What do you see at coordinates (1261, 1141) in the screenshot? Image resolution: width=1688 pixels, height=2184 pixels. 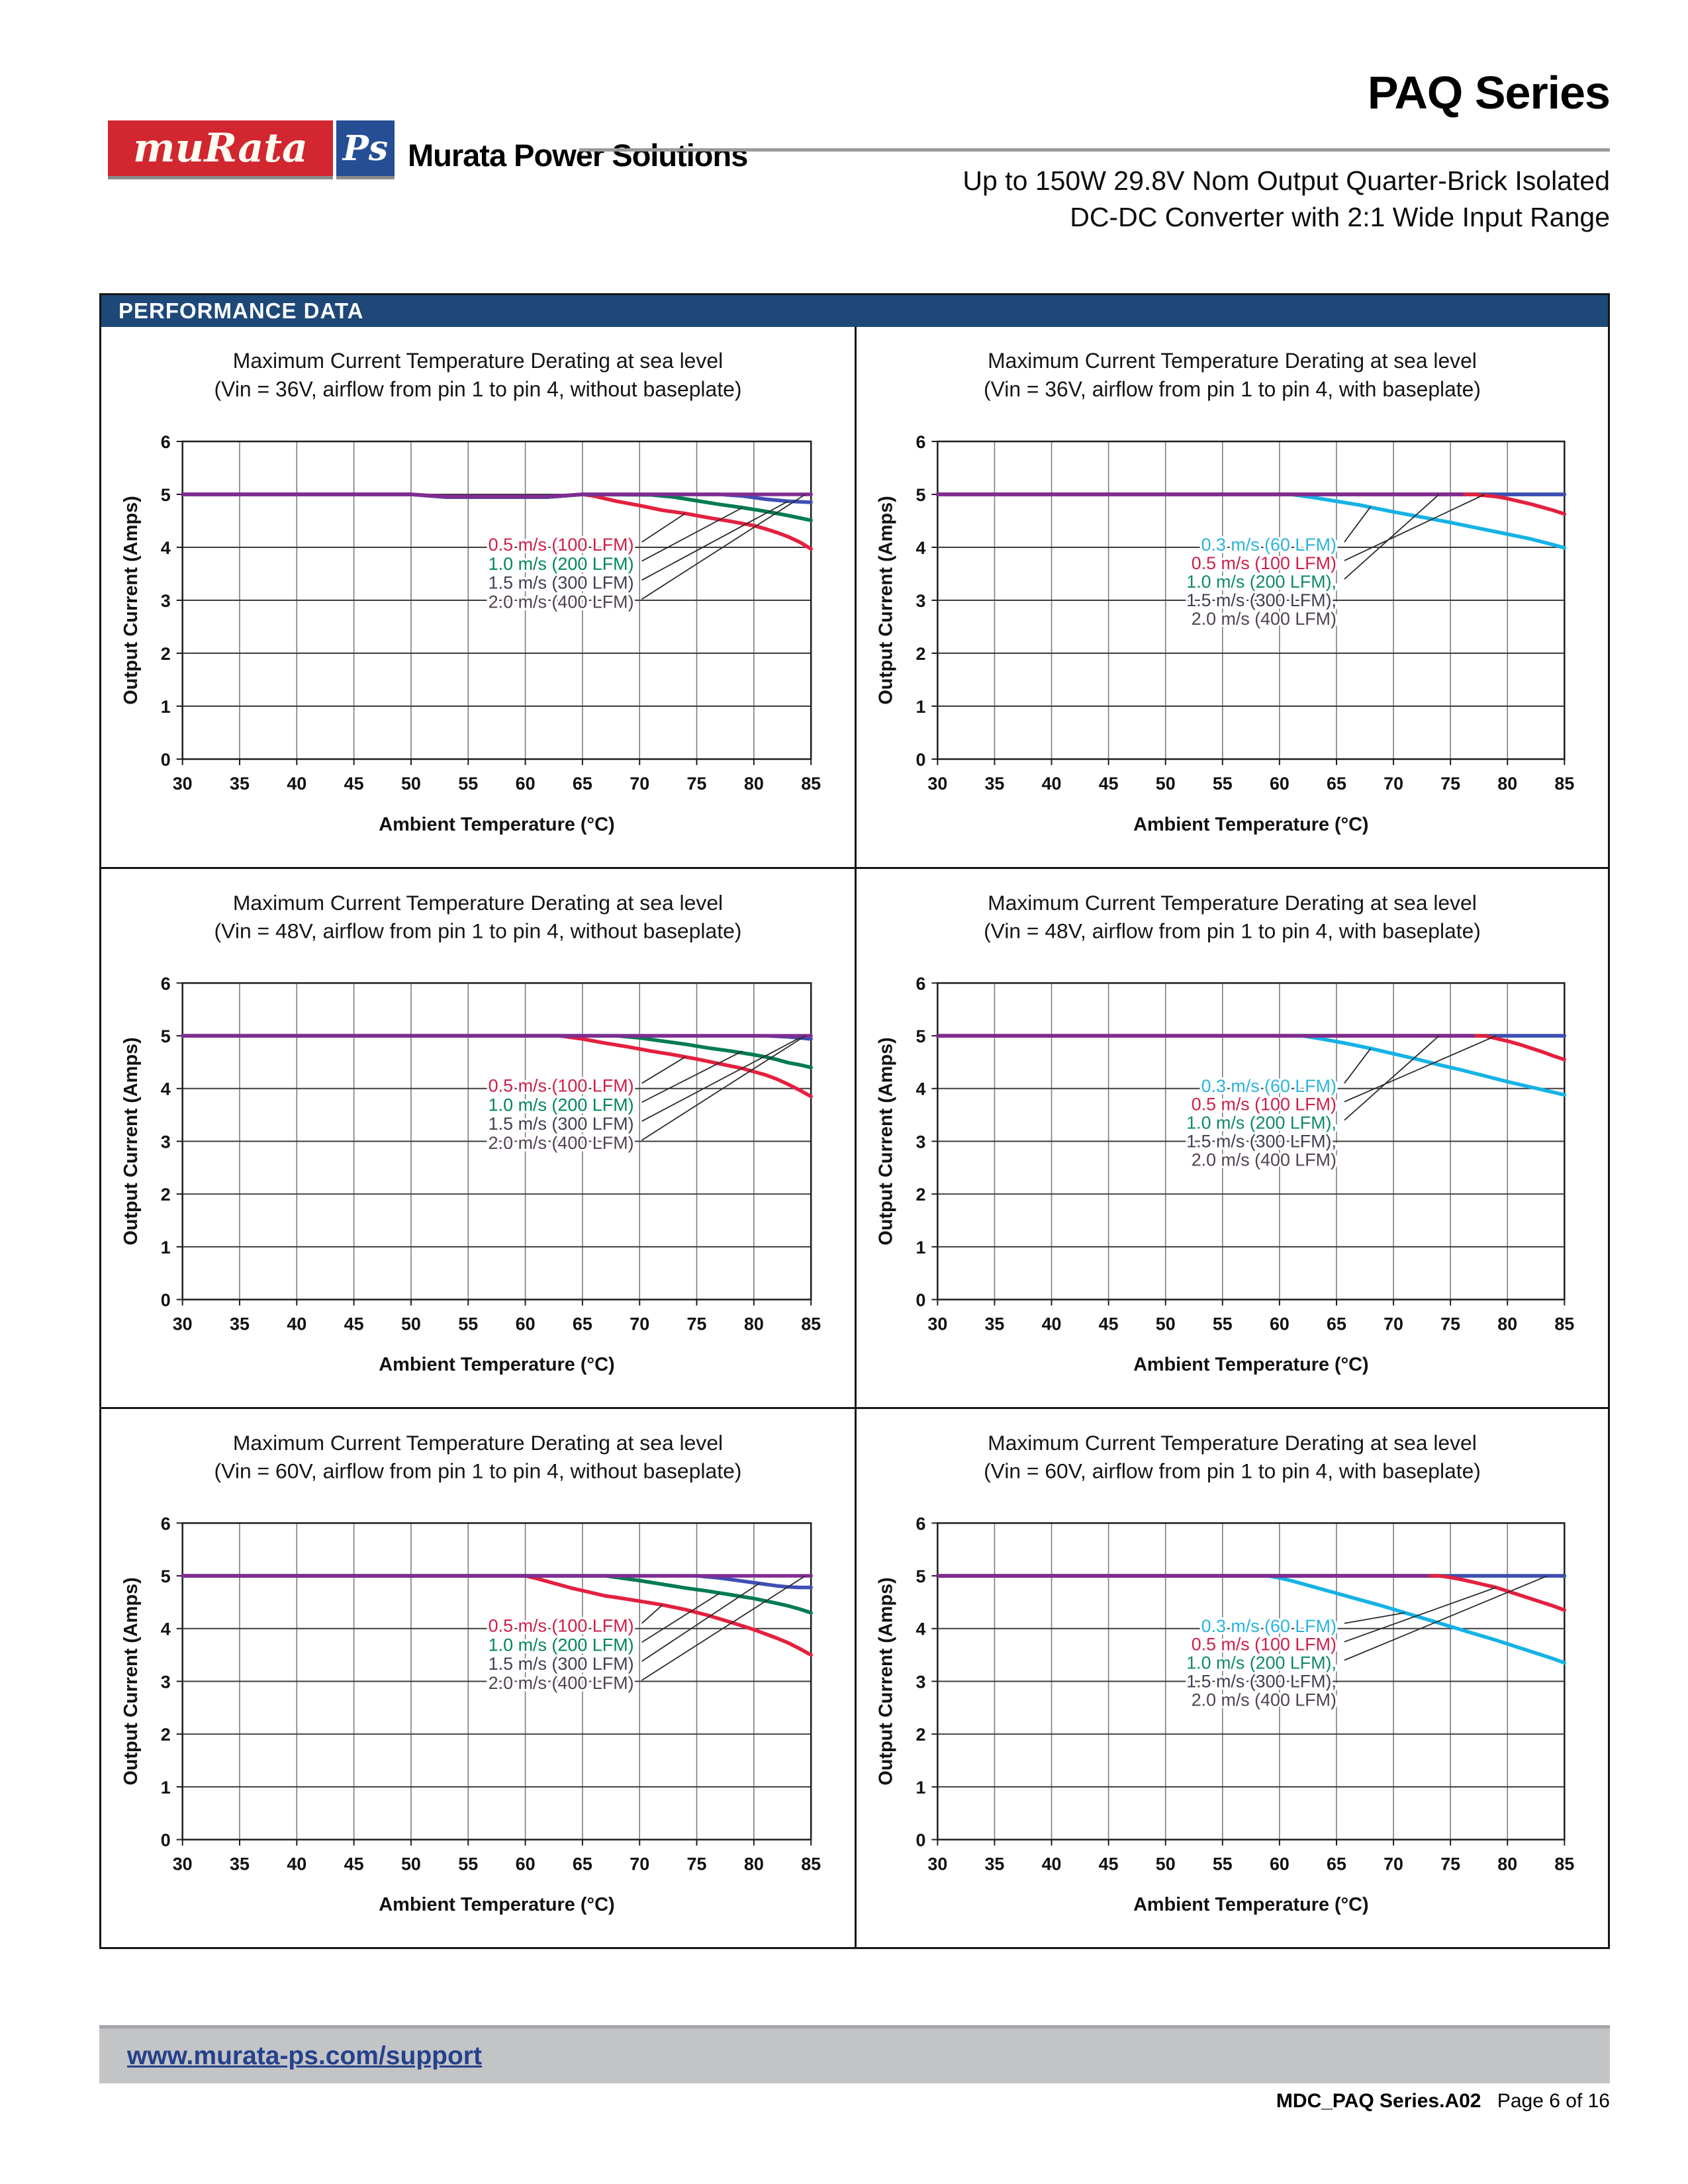 I see `legend-entry: 1.5 m/s (300 LFM),` at bounding box center [1261, 1141].